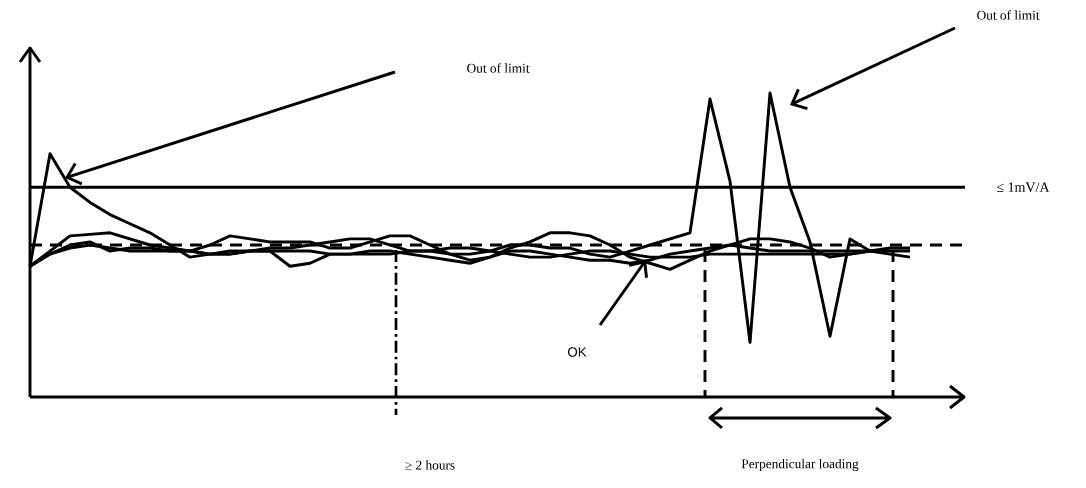 The width and height of the screenshot is (1086, 488). Describe the element at coordinates (430, 465) in the screenshot. I see `text: ≥ 2 hours` at that location.